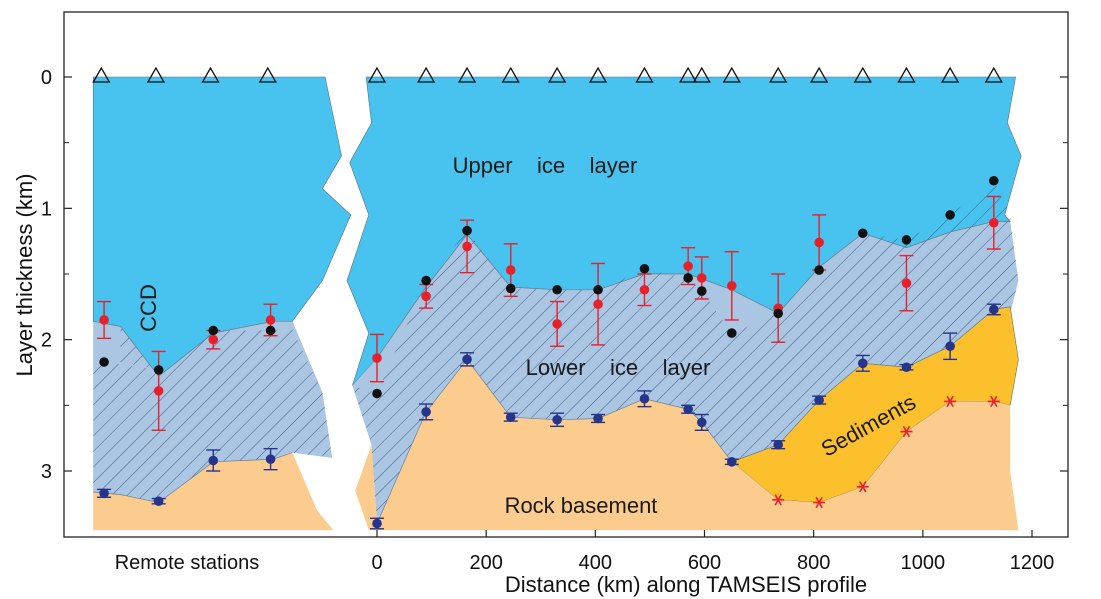  I want to click on y-tick-label-2: 2, so click(46, 341).